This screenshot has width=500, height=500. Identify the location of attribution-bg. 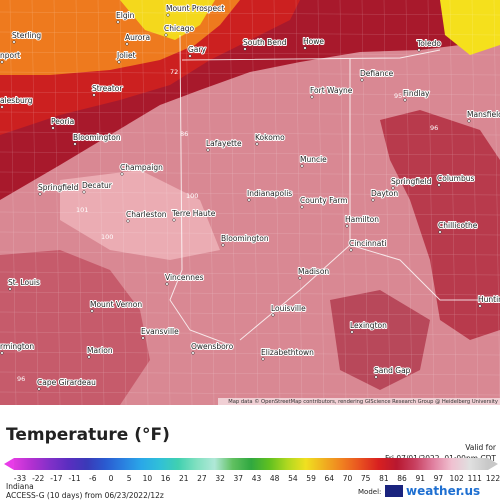
(359, 401).